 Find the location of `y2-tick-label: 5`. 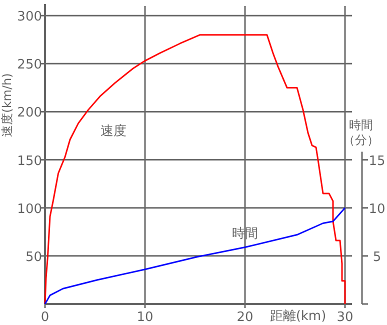

y2-tick-label: 5 is located at coordinates (377, 257).